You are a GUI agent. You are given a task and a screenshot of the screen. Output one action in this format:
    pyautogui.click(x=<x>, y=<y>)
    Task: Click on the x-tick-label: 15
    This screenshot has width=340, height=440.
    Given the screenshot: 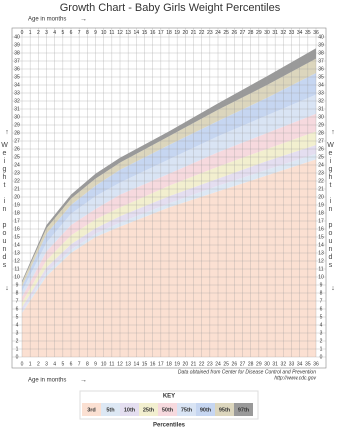 What is the action you would take?
    pyautogui.click(x=145, y=364)
    